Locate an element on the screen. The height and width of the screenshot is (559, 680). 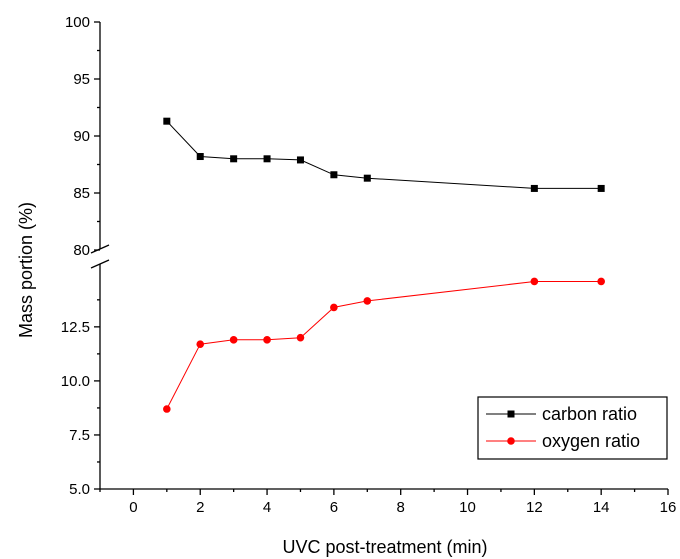
y-tick-label: 10.0 is located at coordinates (75, 381).